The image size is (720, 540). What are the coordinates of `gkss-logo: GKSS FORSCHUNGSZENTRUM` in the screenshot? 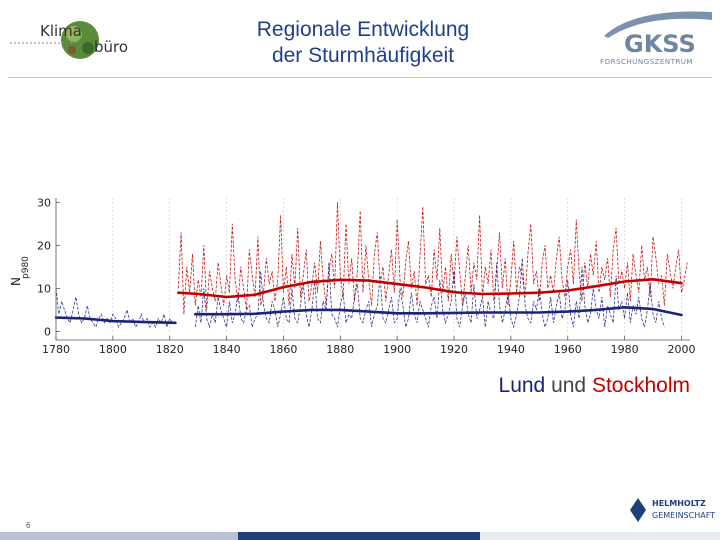 It's located at (656, 38).